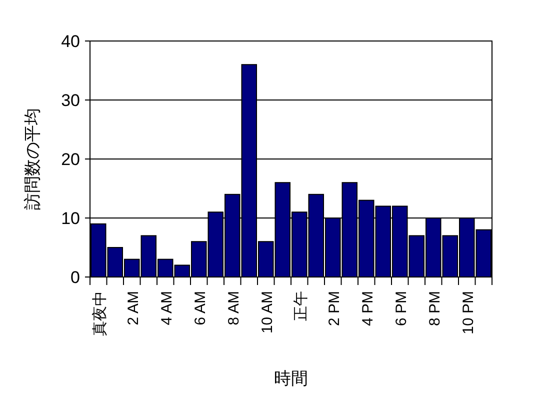 The height and width of the screenshot is (398, 548). Describe the element at coordinates (401, 308) in the screenshot. I see `x-tick-label: 6 PM` at that location.